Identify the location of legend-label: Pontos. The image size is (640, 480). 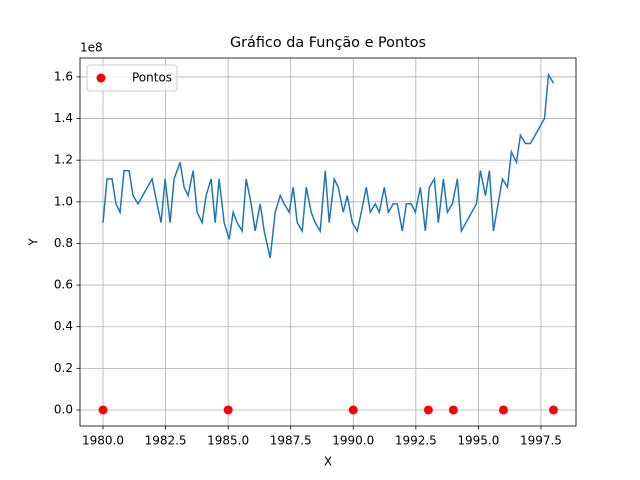
(152, 78).